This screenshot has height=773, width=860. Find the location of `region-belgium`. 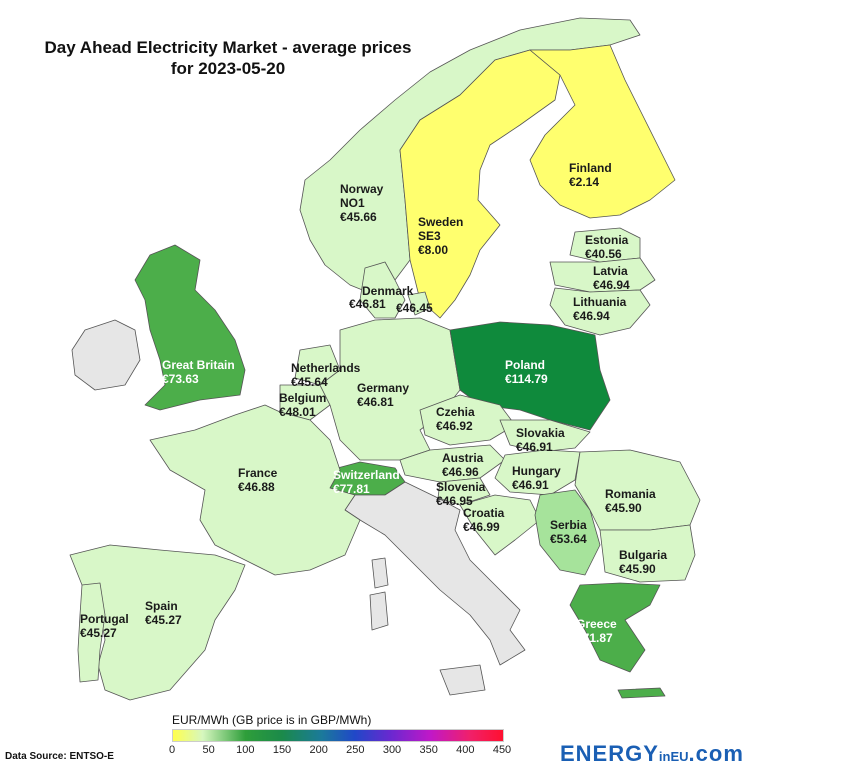

region-belgium is located at coordinates (305, 402).